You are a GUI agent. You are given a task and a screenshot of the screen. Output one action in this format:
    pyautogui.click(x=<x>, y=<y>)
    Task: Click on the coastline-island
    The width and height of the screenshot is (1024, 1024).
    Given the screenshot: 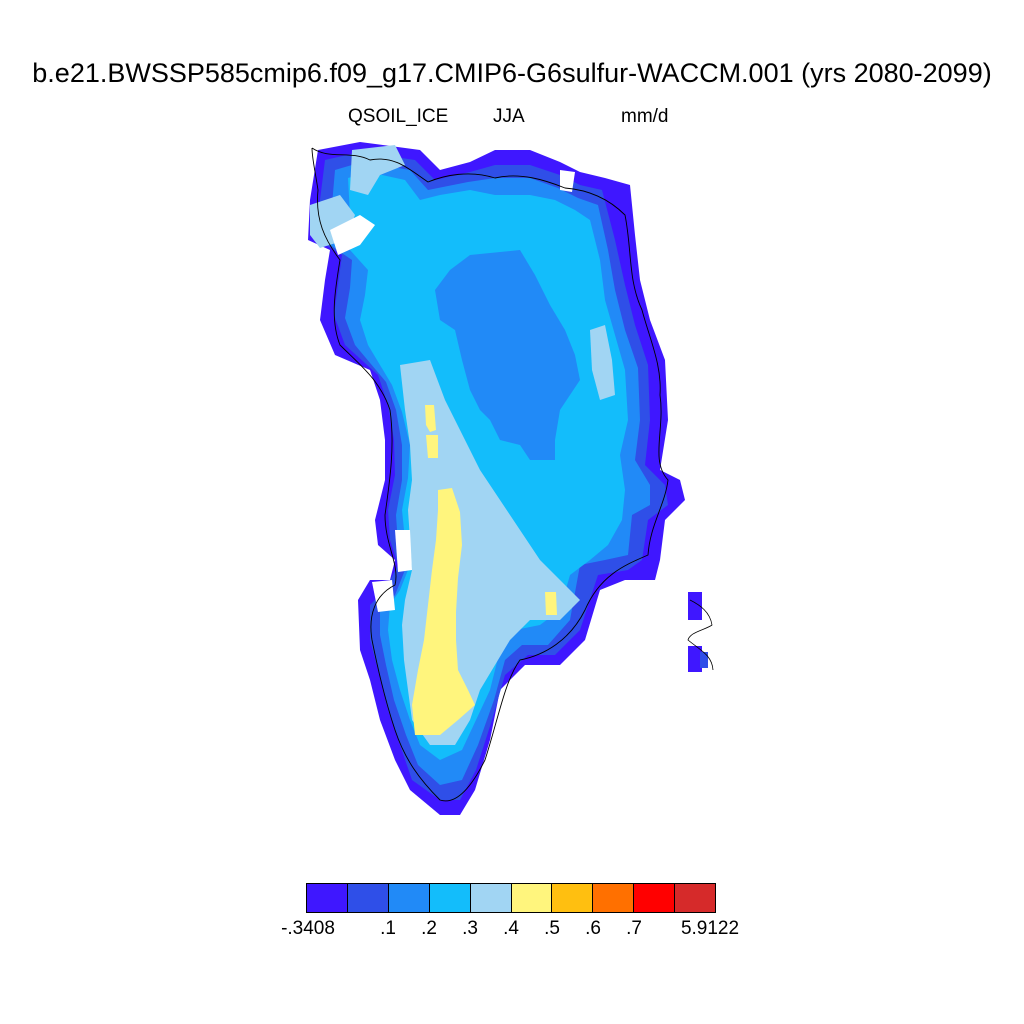 What is the action you would take?
    pyautogui.click(x=700, y=635)
    